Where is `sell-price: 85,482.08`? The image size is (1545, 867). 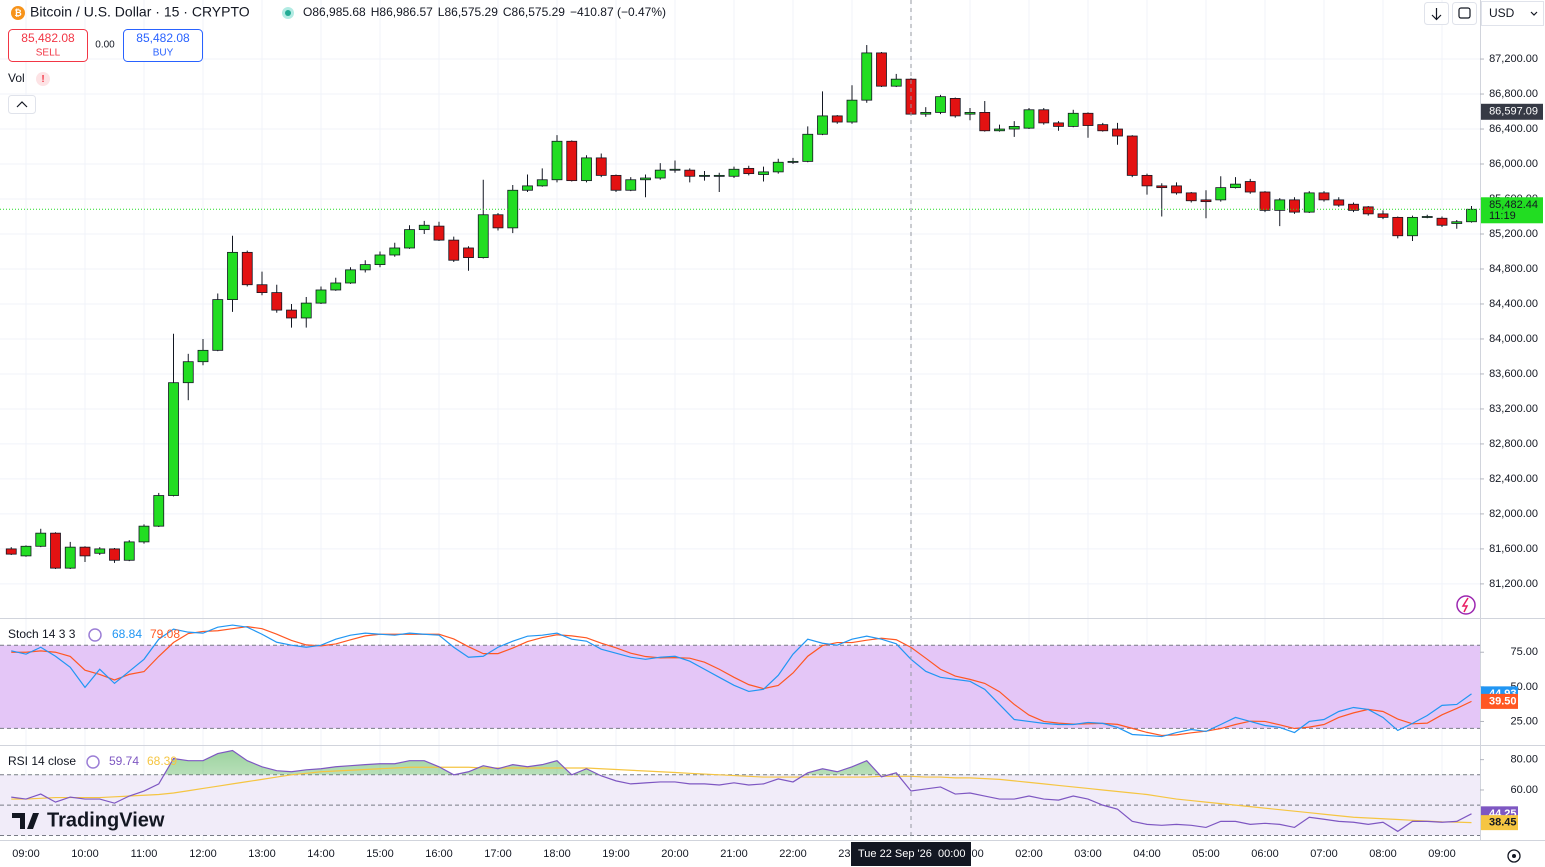
sell-price: 85,482.08 is located at coordinates (48, 38).